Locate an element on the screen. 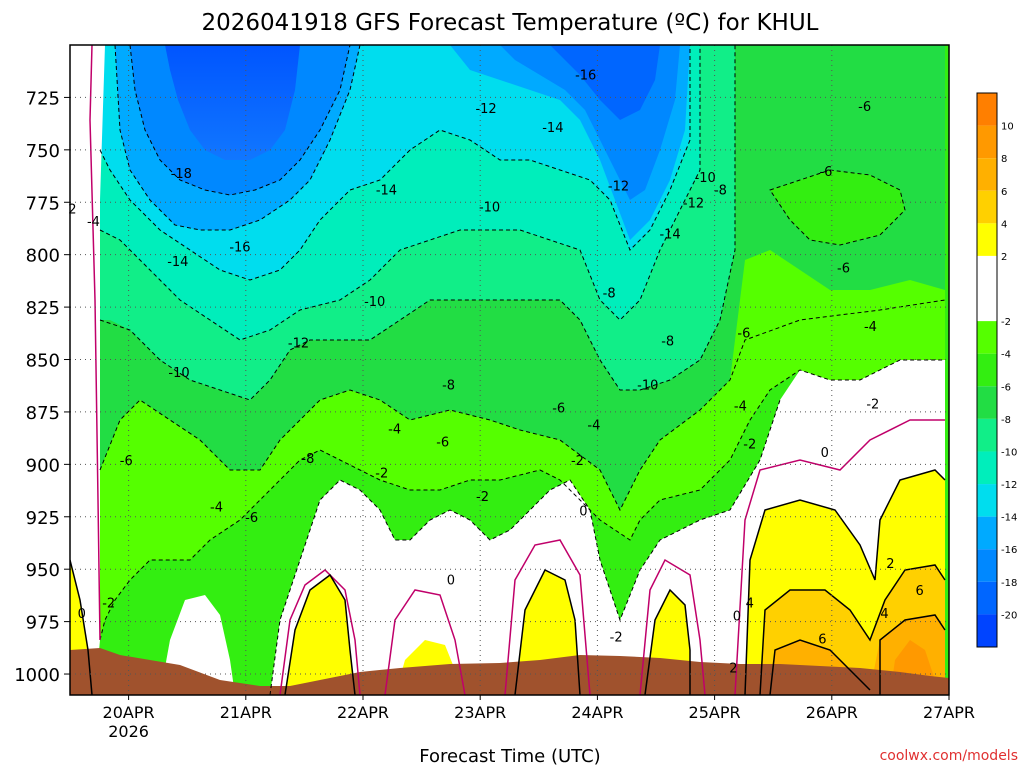 Image resolution: width=1024 pixels, height=768 pixels. colorbar-label: 8 is located at coordinates (1004, 159).